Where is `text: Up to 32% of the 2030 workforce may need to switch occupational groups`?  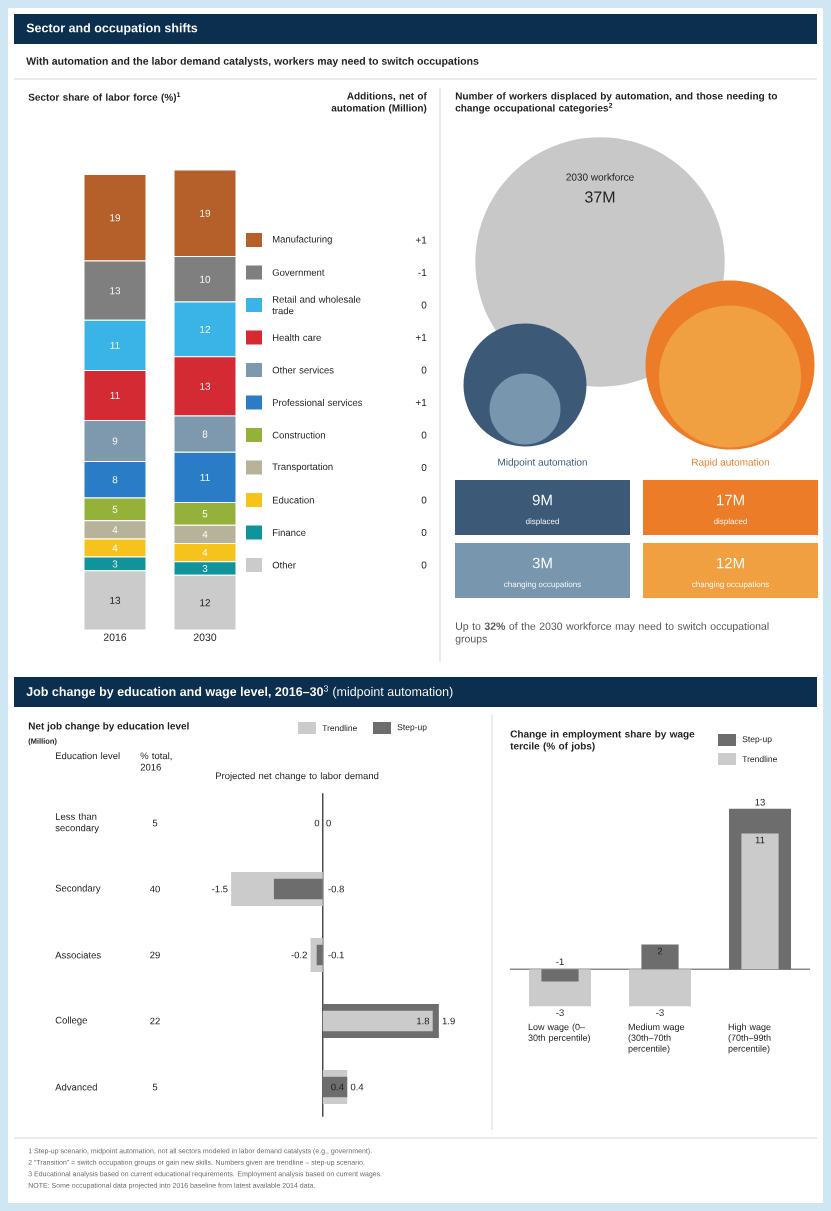
text: Up to 32% of the 2030 workforce may need to switch occupational groups is located at coordinates (612, 633).